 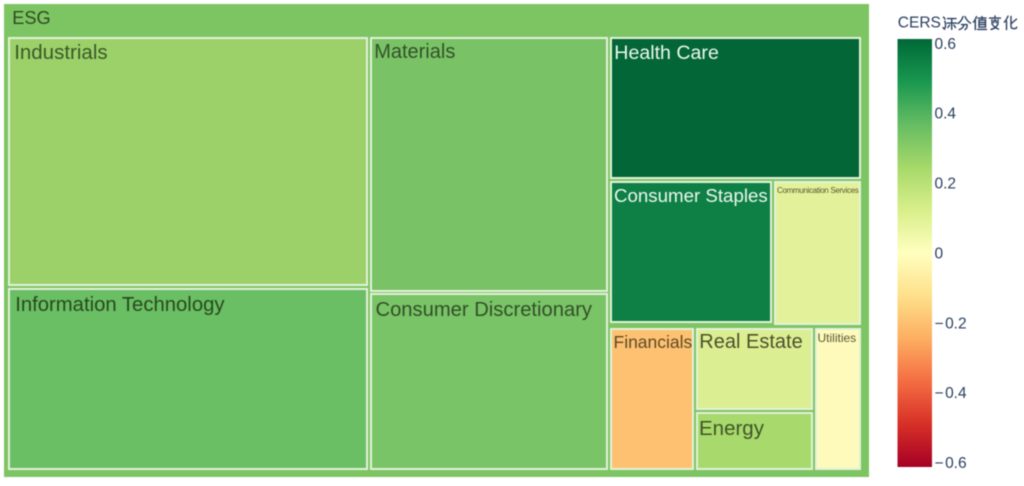 What do you see at coordinates (946, 114) in the screenshot?
I see `svg-text: 0.4` at bounding box center [946, 114].